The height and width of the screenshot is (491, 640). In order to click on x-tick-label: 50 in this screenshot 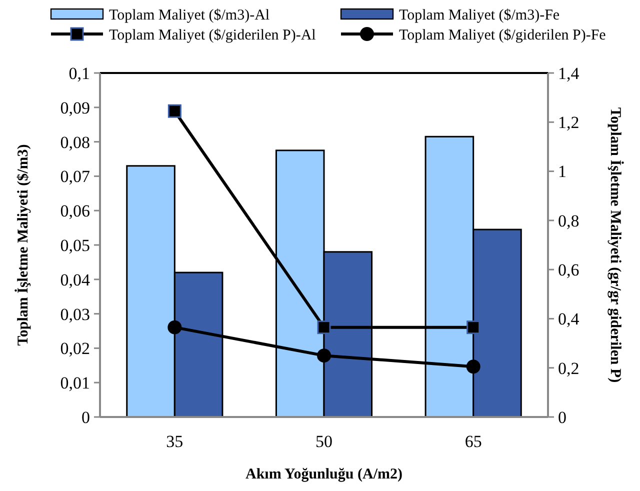, I will do `click(324, 441)`.